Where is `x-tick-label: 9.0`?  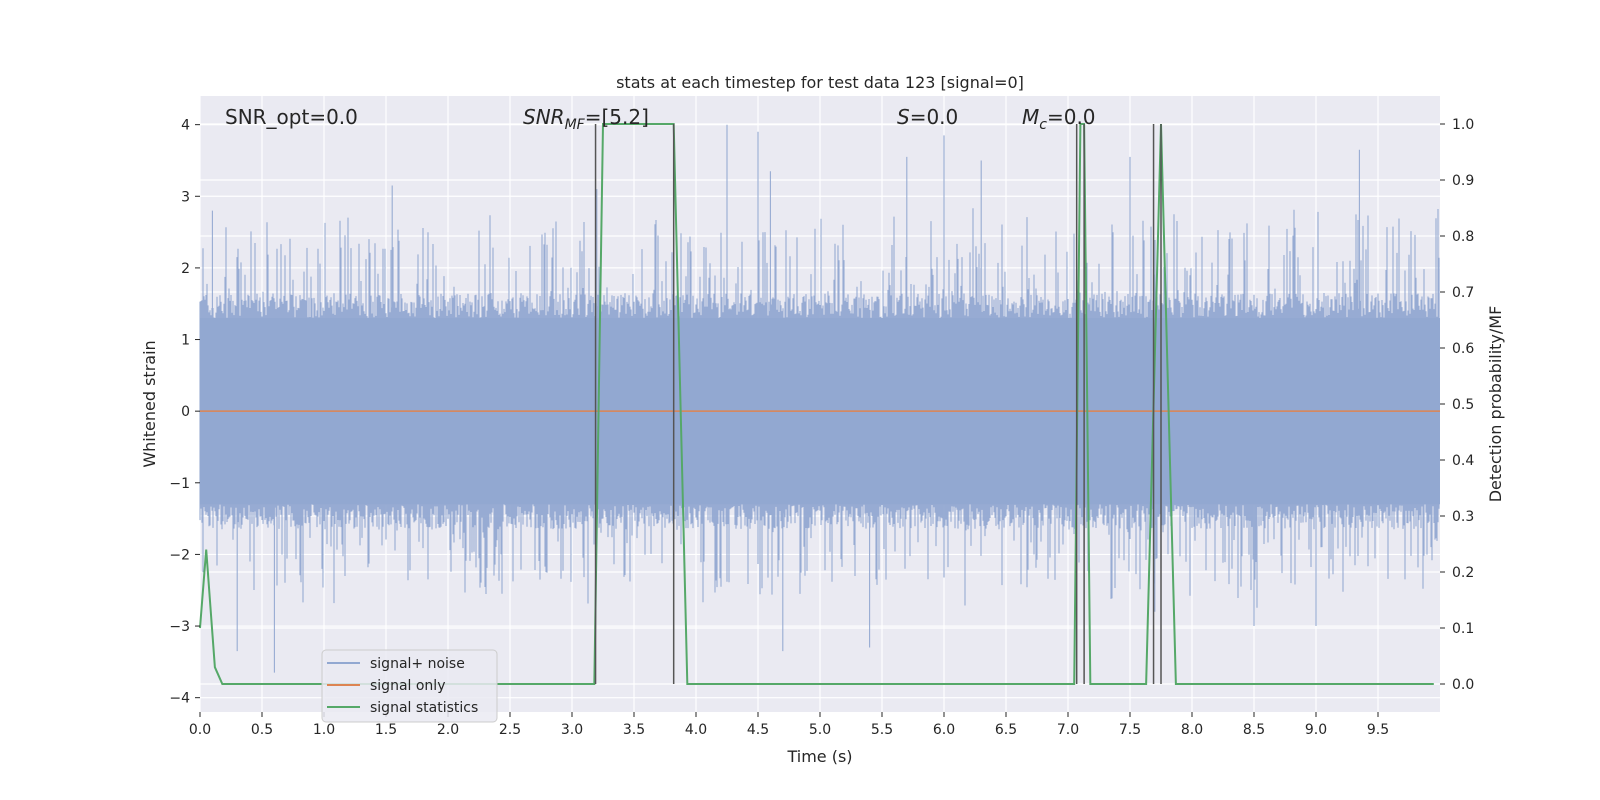 x-tick-label: 9.0 is located at coordinates (1316, 730).